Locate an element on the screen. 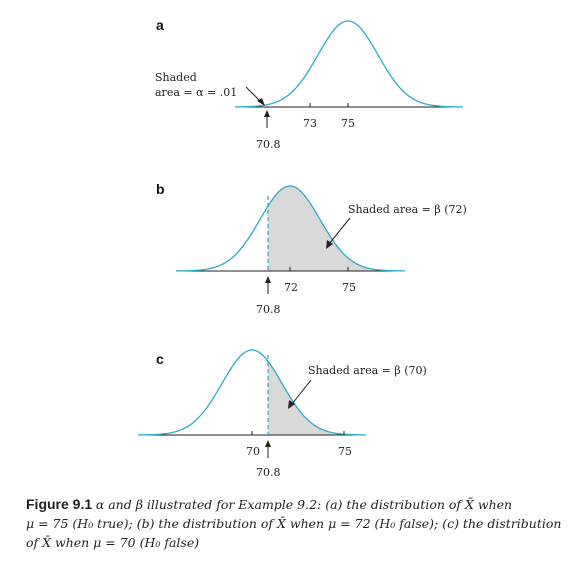 The height and width of the screenshot is (562, 569). panel-b-pointer-arrowhead is located at coordinates (329, 244).